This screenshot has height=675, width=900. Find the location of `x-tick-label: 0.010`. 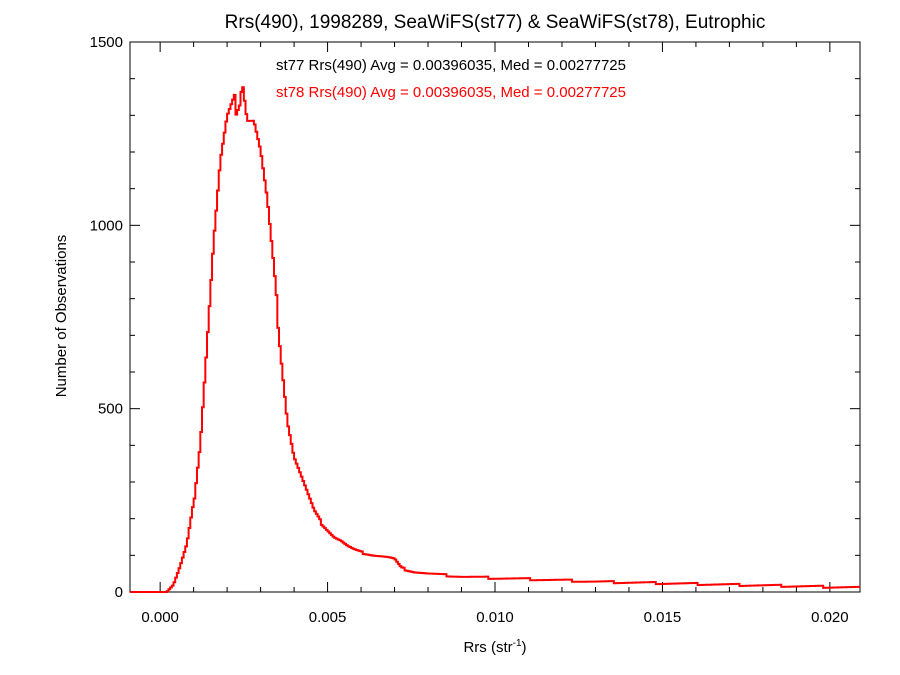

x-tick-label: 0.010 is located at coordinates (495, 617).